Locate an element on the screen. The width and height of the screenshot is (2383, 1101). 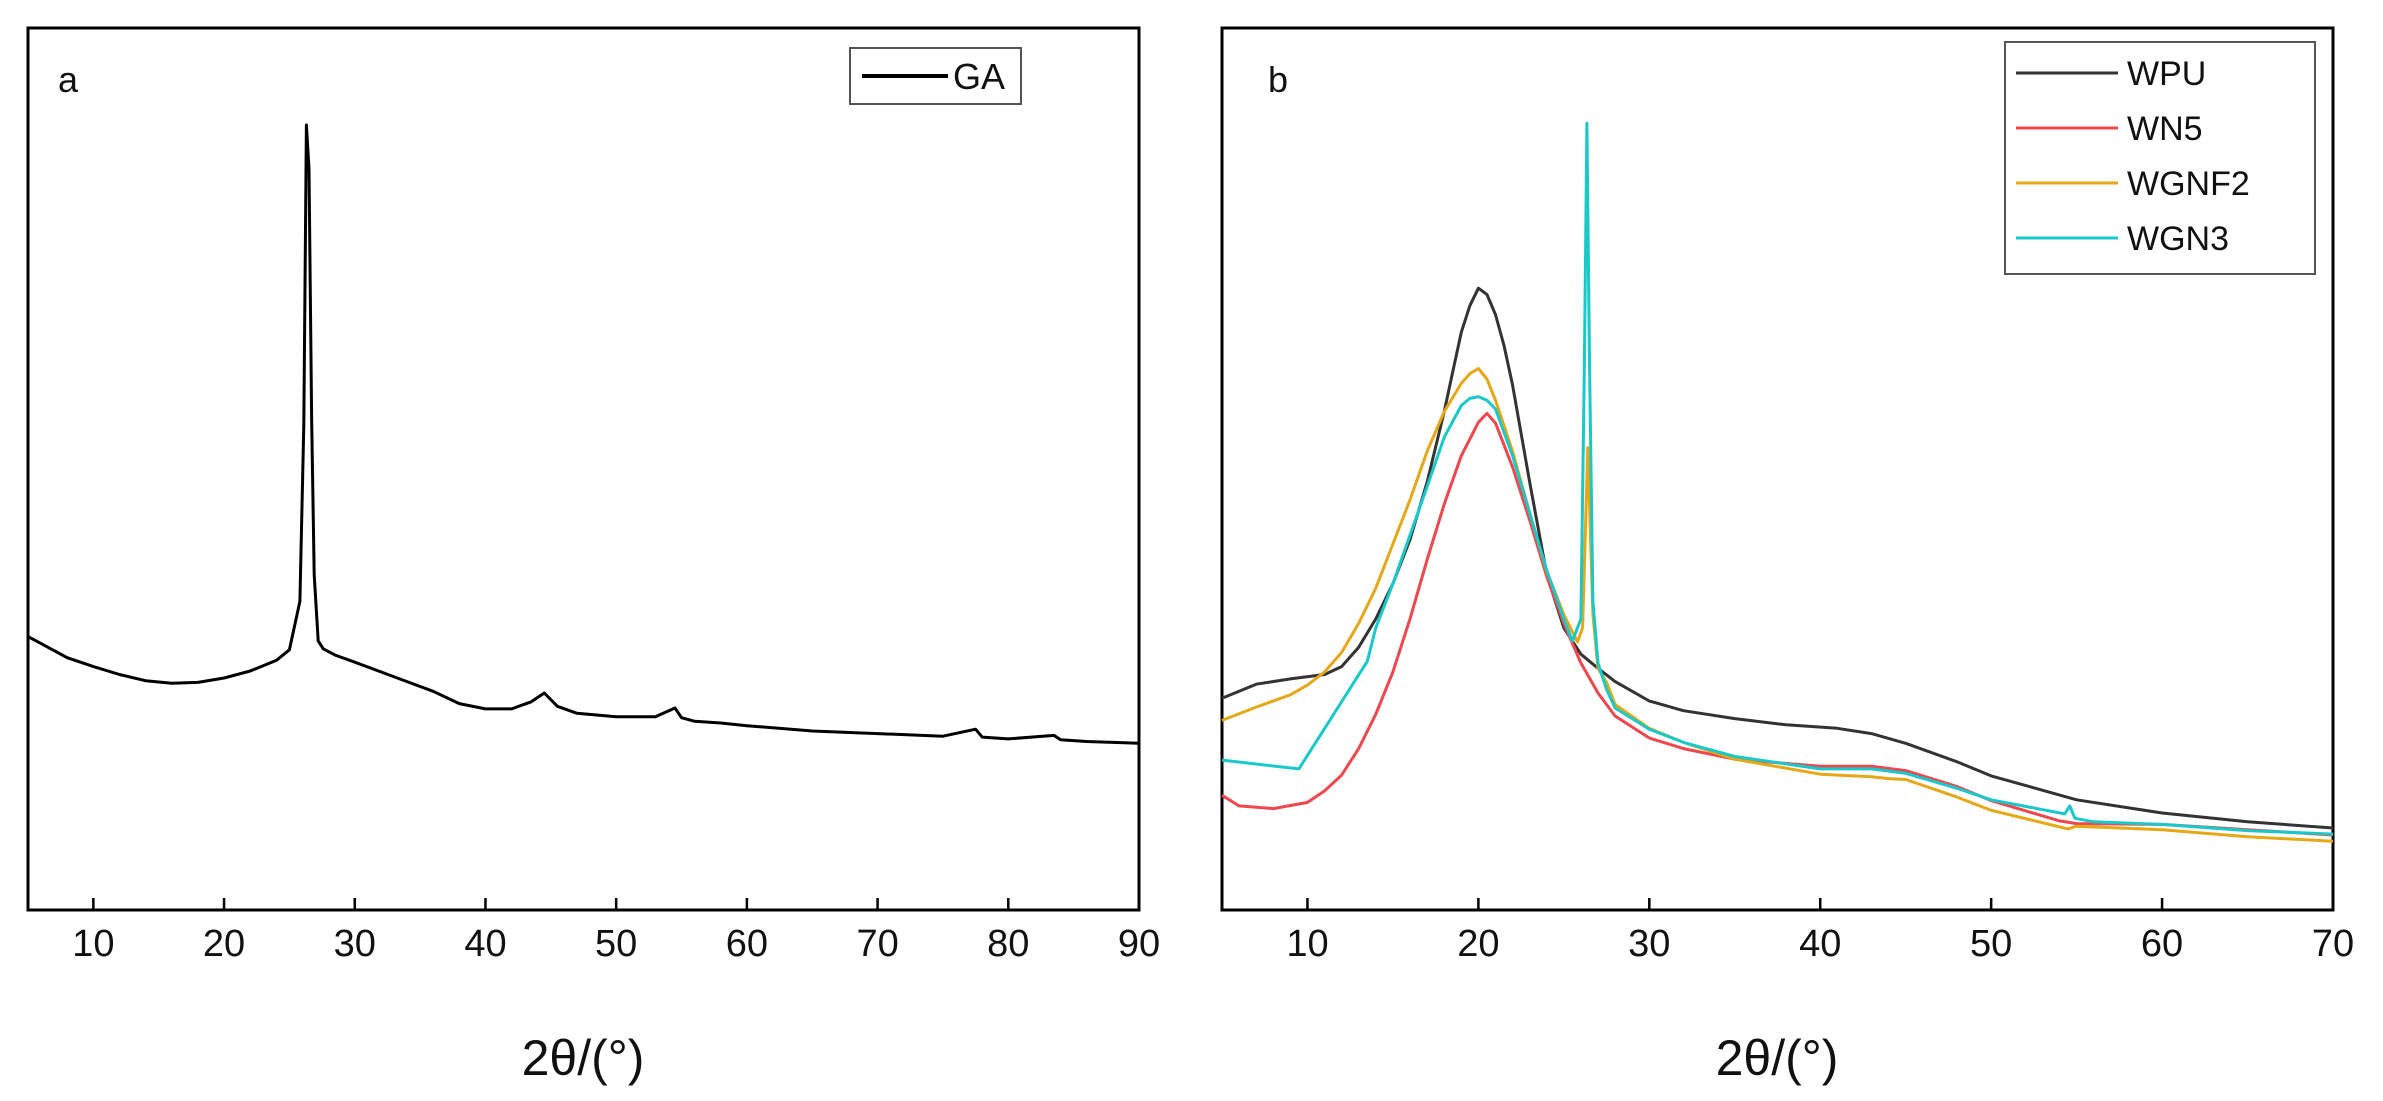
legend-label-ga: GA is located at coordinates (979, 76).